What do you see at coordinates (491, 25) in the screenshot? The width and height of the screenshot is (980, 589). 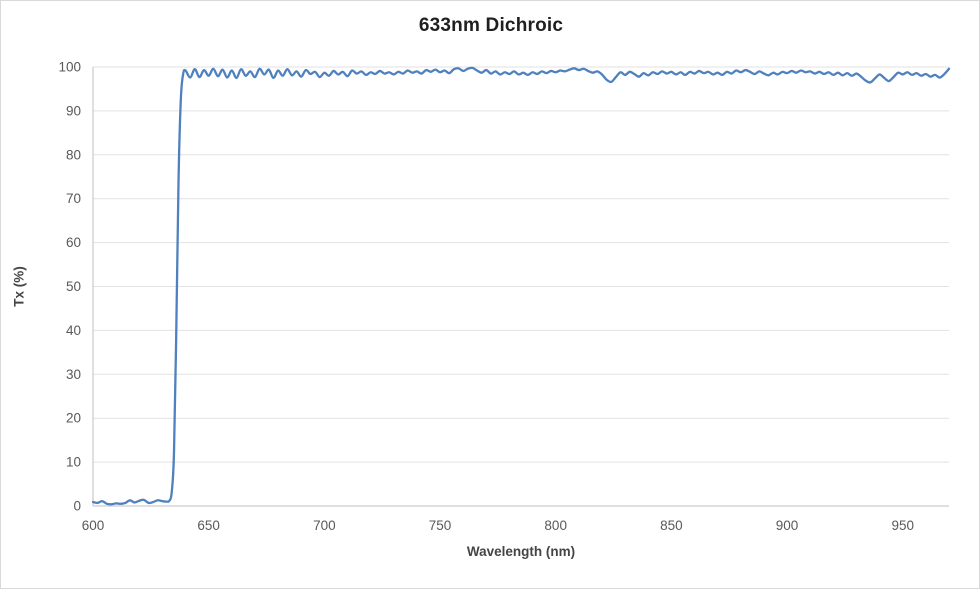 I see `chart-title: 633nm Dichroic` at bounding box center [491, 25].